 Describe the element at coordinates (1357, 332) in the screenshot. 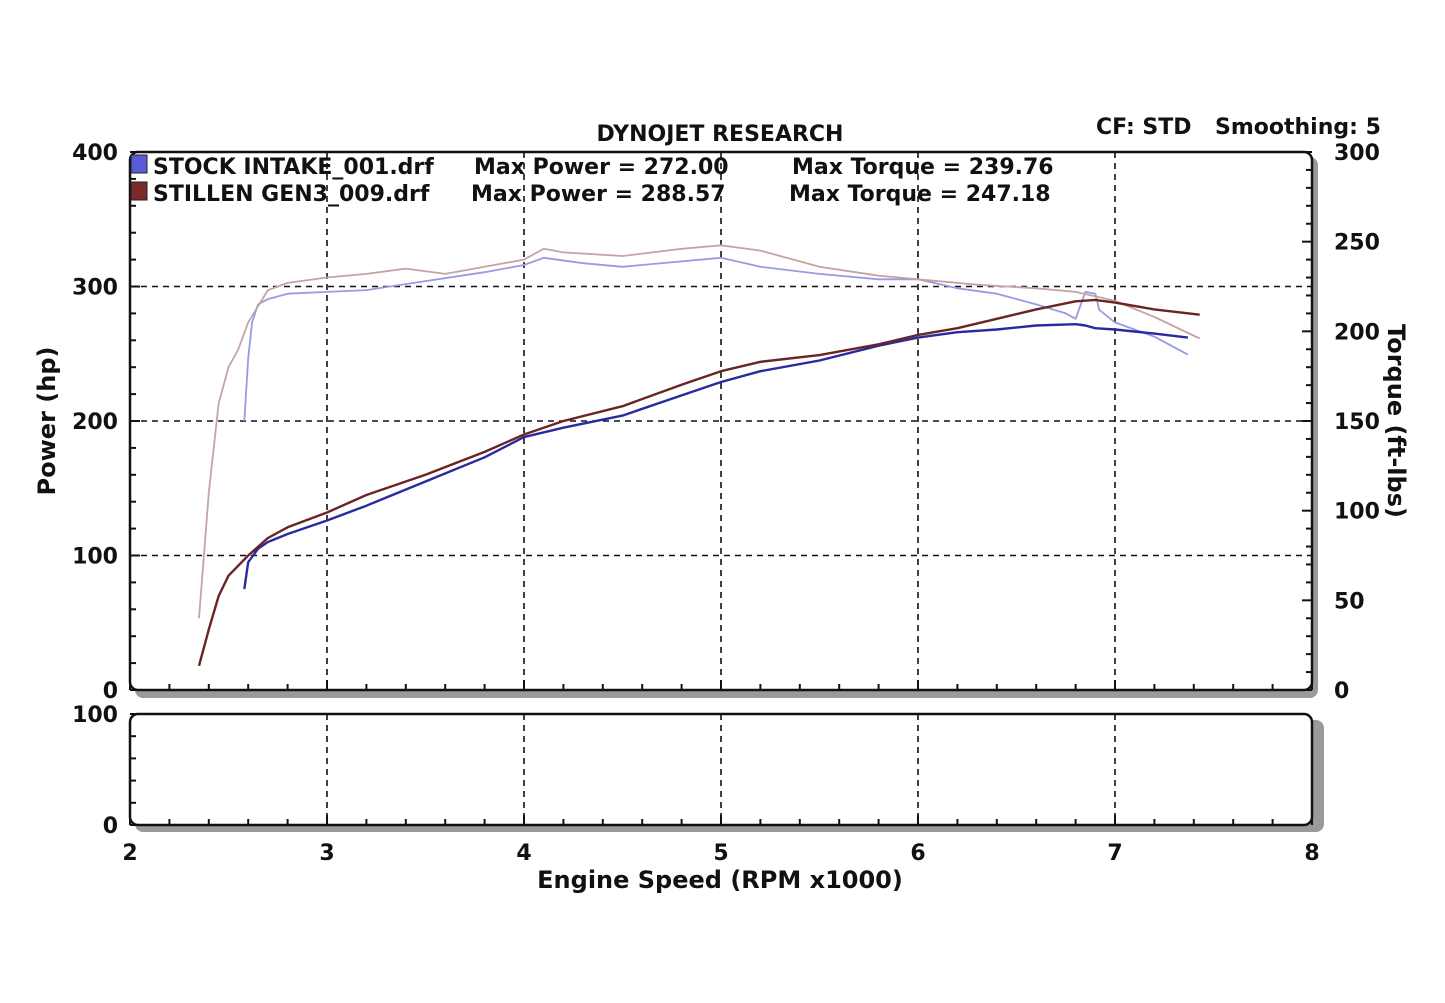

I see `y2-tick-label: 200` at that location.